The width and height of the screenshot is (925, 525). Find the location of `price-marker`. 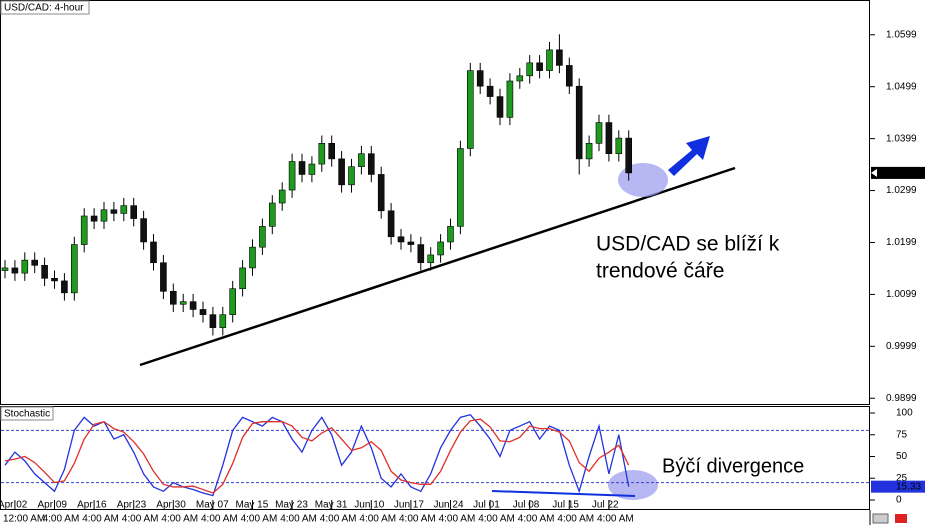

price-marker is located at coordinates (874, 172).